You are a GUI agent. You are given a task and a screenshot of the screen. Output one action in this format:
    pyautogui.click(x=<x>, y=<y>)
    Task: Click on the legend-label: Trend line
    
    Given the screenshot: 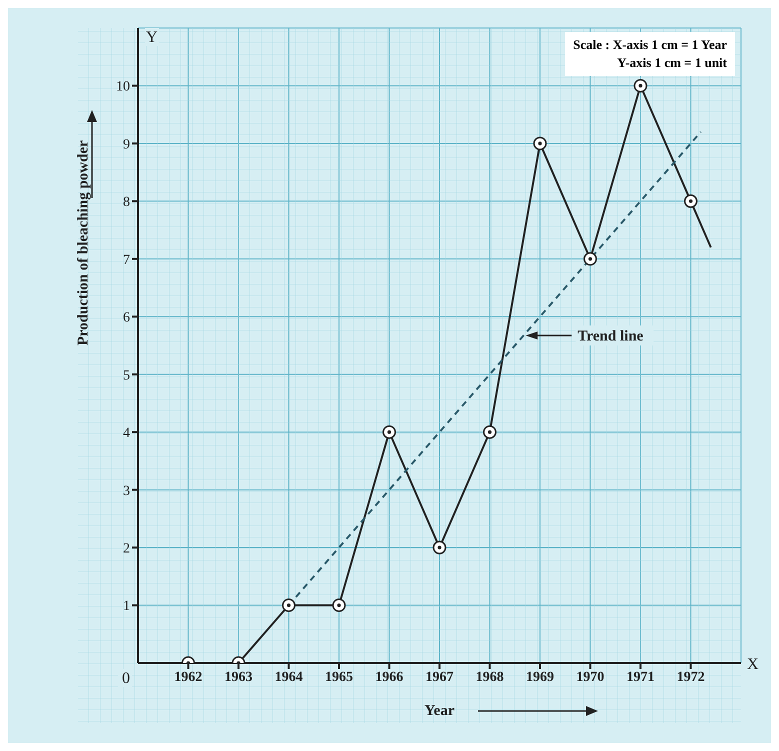 What is the action you would take?
    pyautogui.click(x=611, y=336)
    